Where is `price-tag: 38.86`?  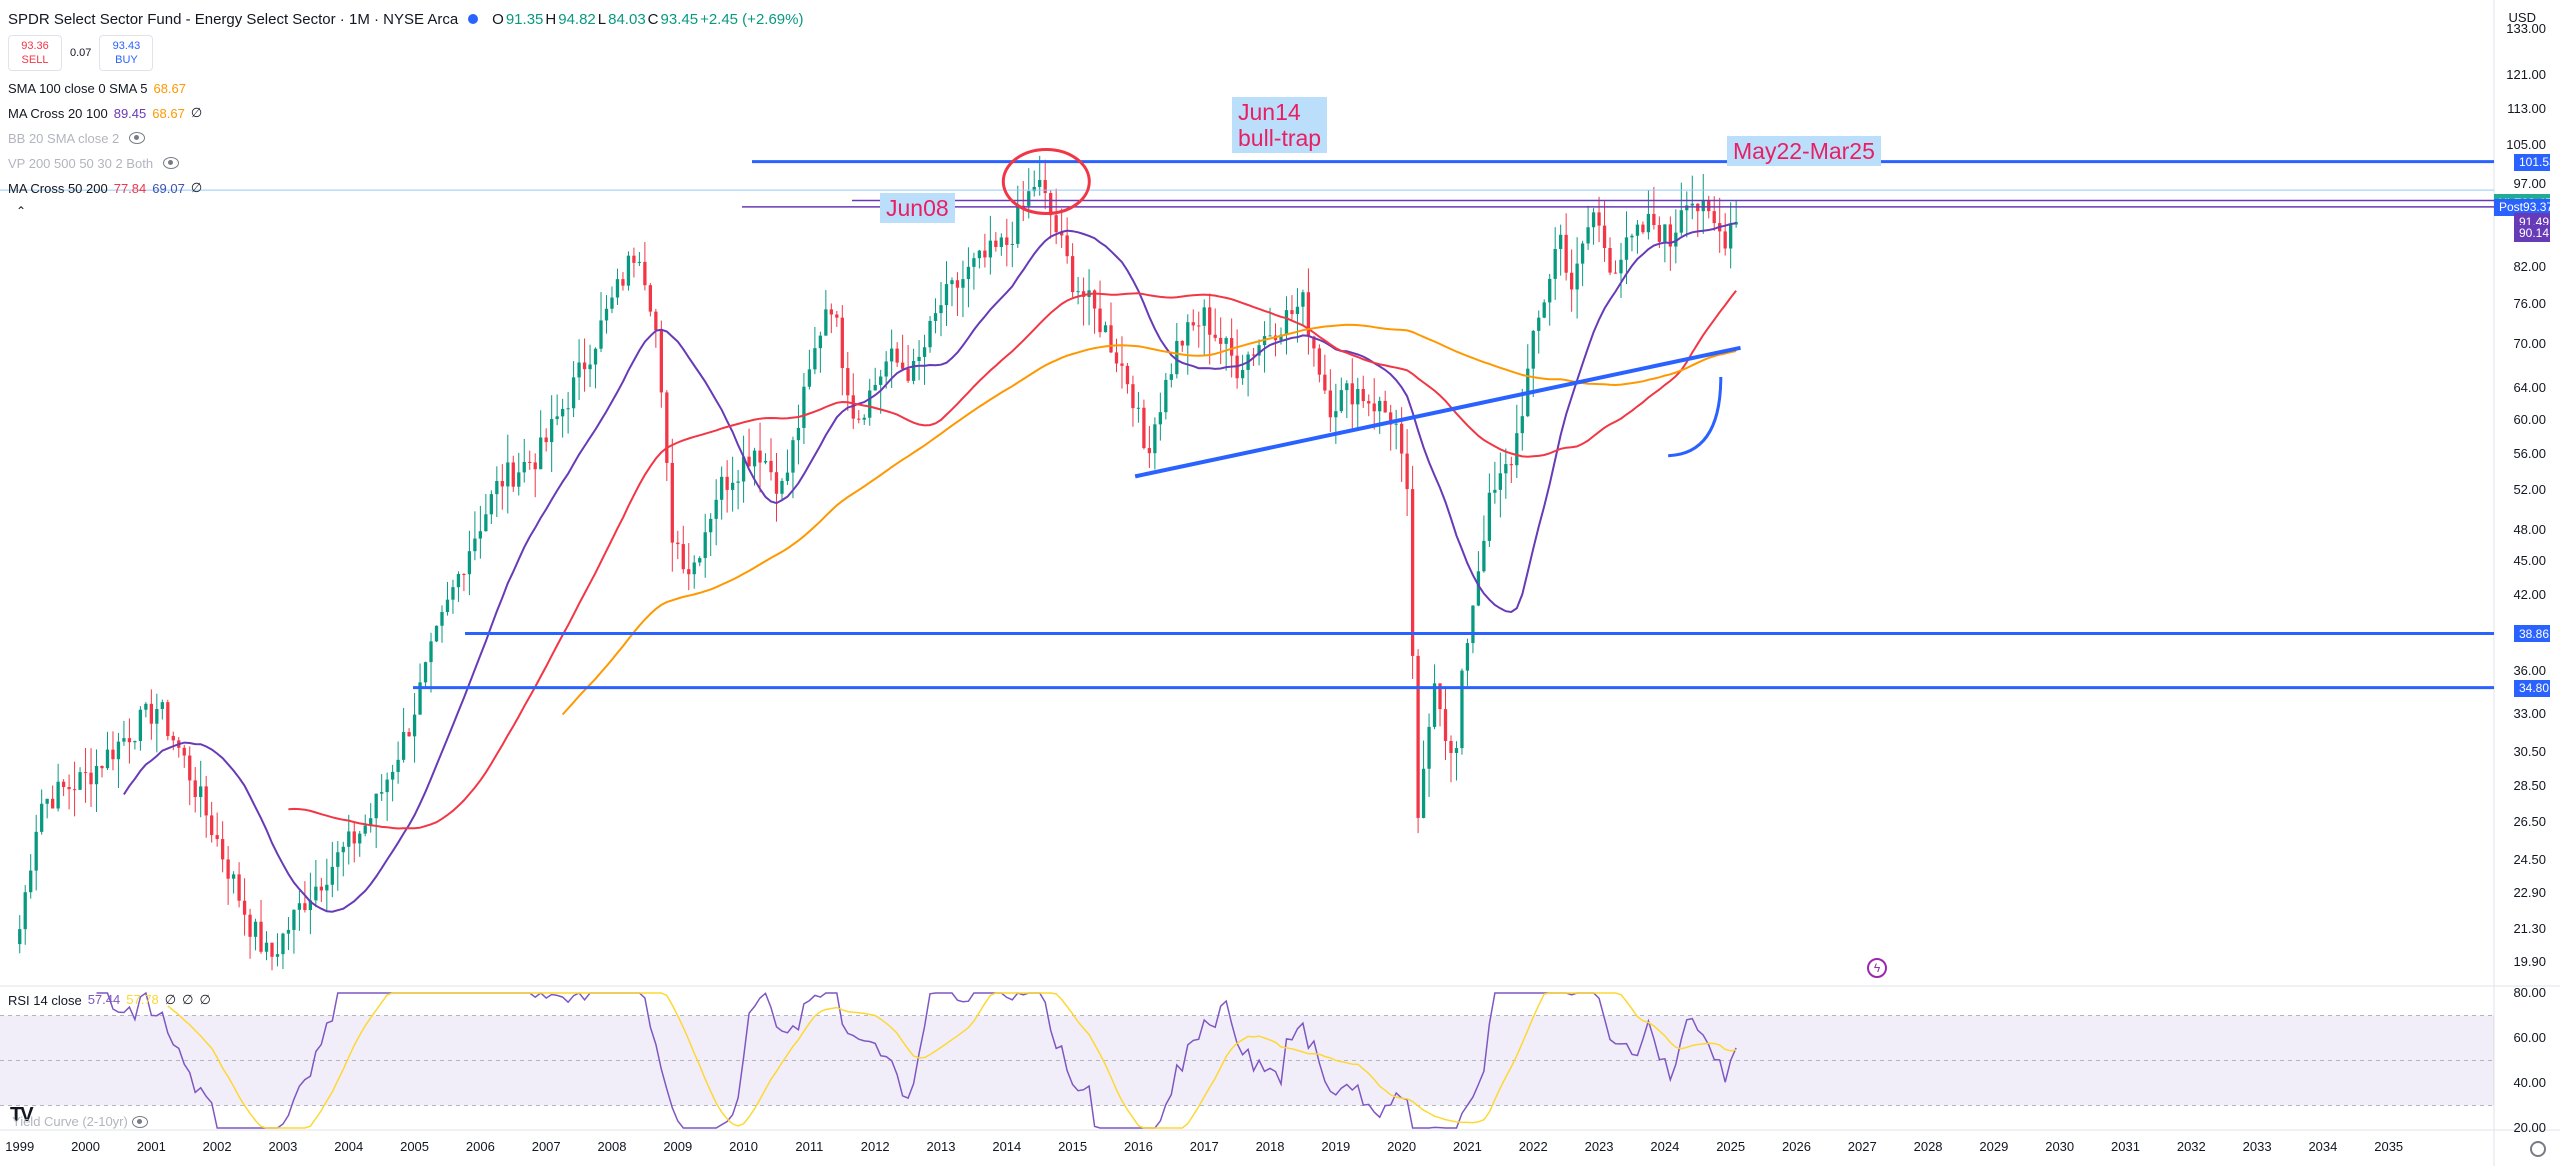
price-tag: 38.86 is located at coordinates (2532, 634).